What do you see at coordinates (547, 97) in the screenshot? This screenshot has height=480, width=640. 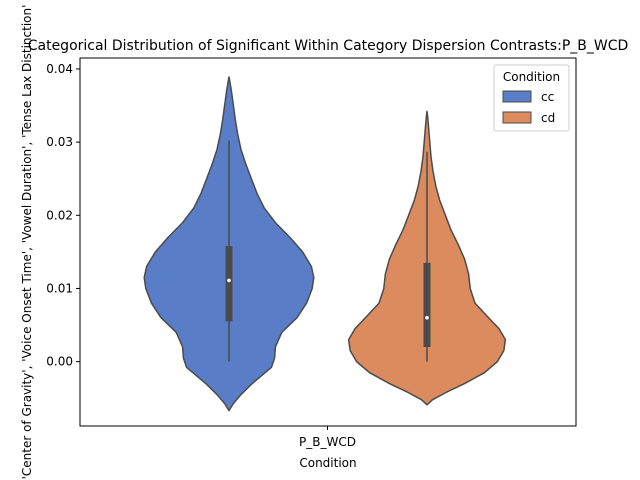 I see `legend-label: cc` at bounding box center [547, 97].